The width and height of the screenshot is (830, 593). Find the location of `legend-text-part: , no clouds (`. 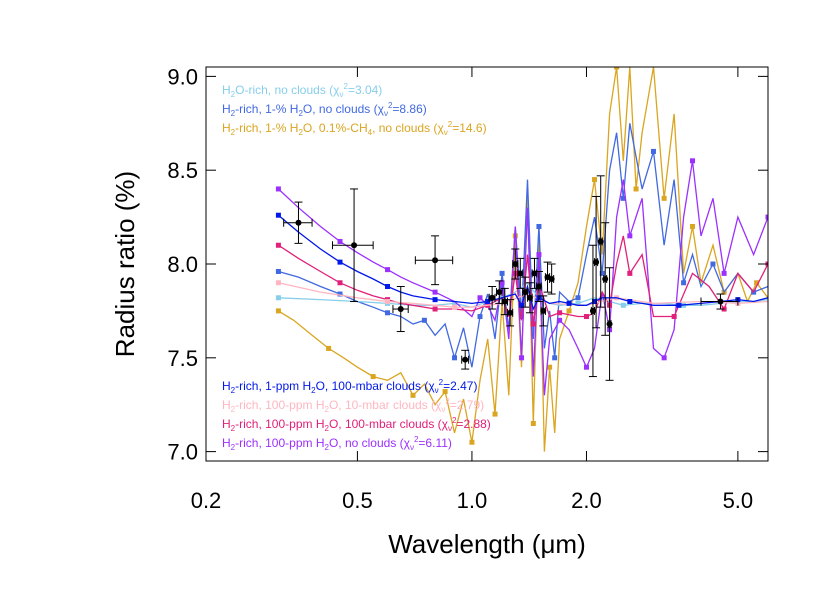

legend-text-part: , no clouds ( is located at coordinates (404, 128).